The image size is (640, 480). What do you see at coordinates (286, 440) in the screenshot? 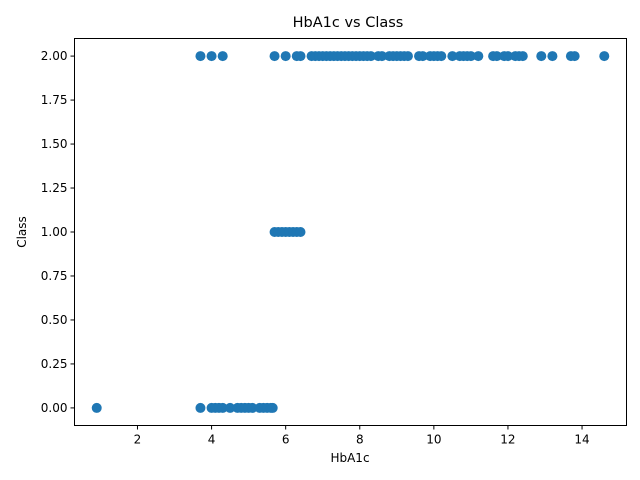
I see `x-tick-label: 6` at bounding box center [286, 440].